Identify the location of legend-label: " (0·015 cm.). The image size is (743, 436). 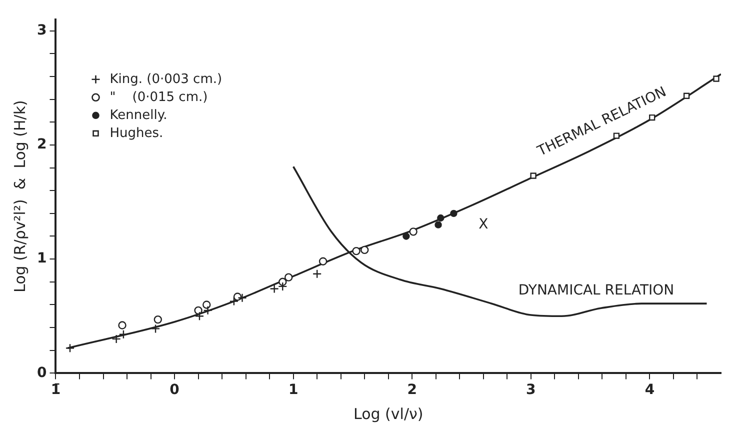
(159, 97).